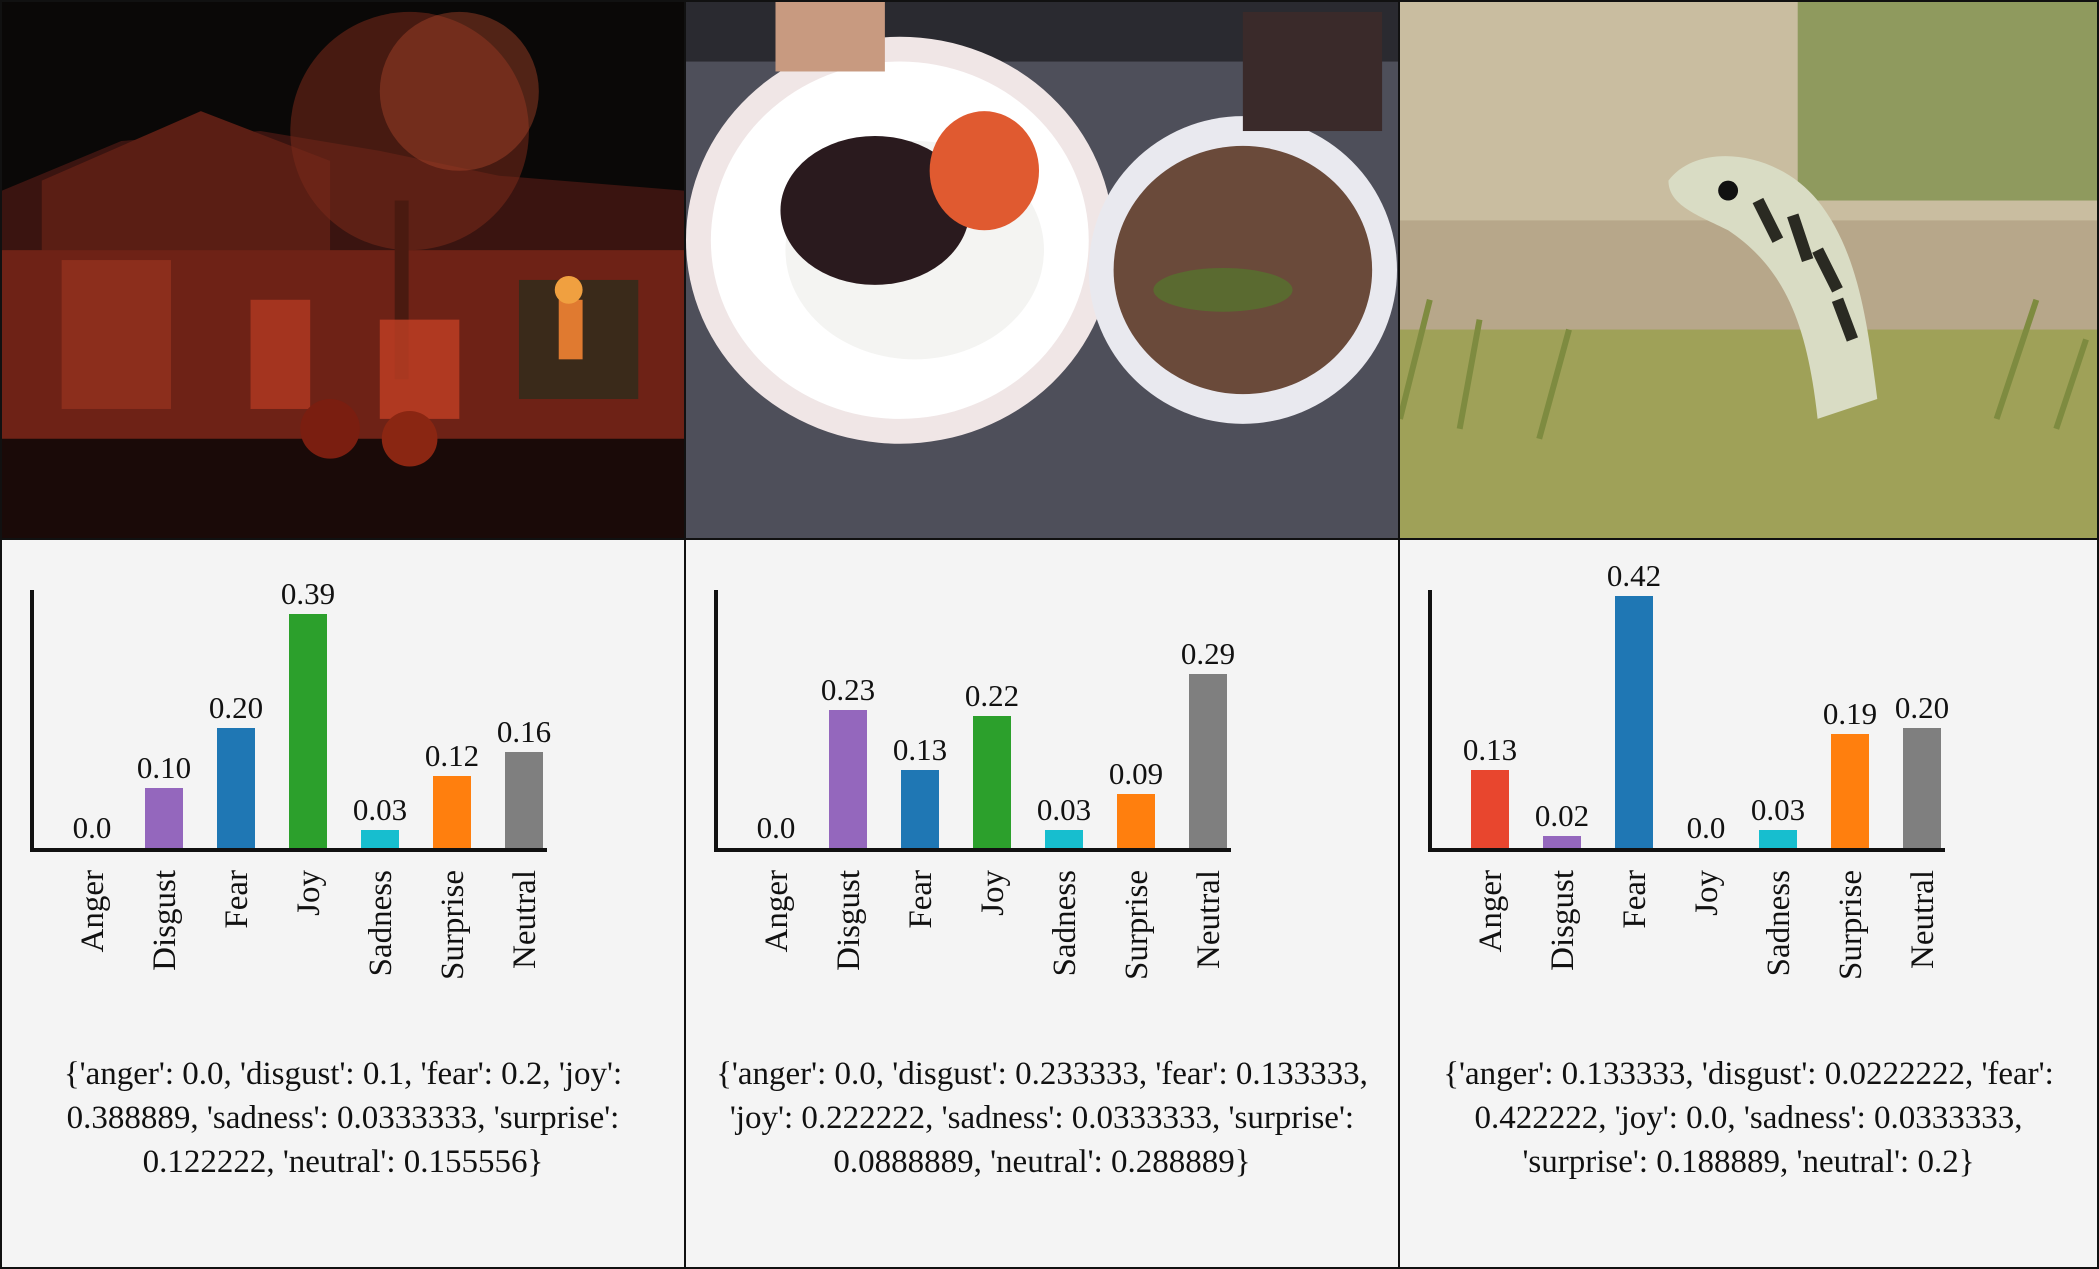  Describe the element at coordinates (1634, 575) in the screenshot. I see `value-label-fear: 0.42` at that location.